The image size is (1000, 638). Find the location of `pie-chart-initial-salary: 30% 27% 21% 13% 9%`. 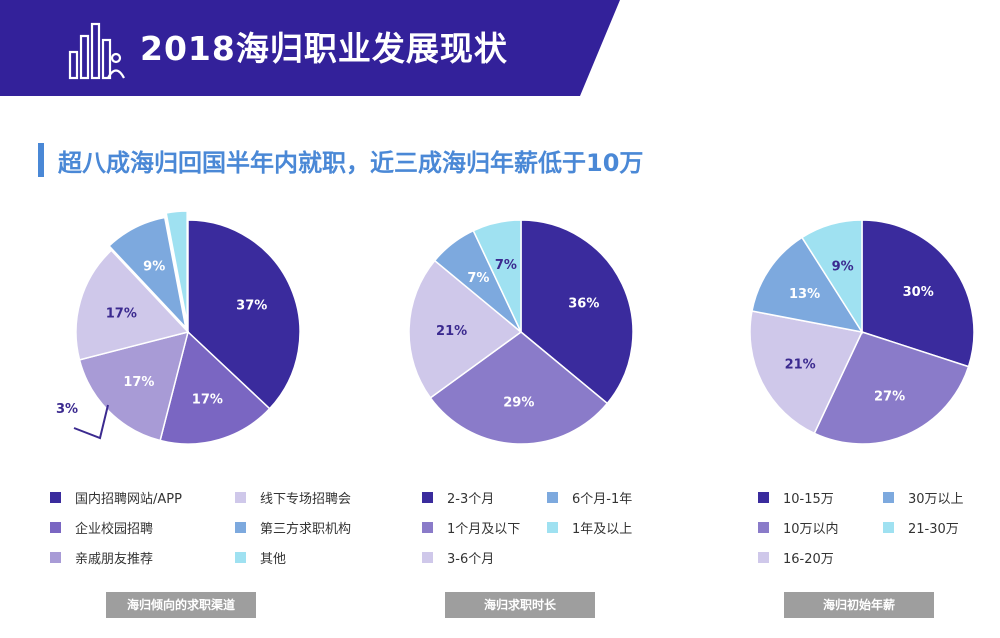

pie-chart-initial-salary: 30% 27% 21% 13% 9% is located at coordinates (862, 332).